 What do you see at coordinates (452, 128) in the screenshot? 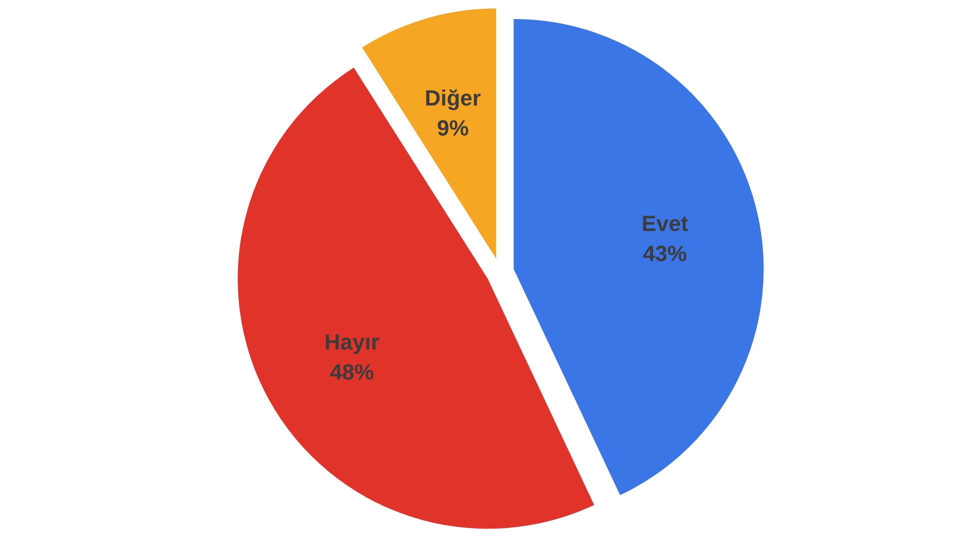
I see `data-label: 9%` at bounding box center [452, 128].